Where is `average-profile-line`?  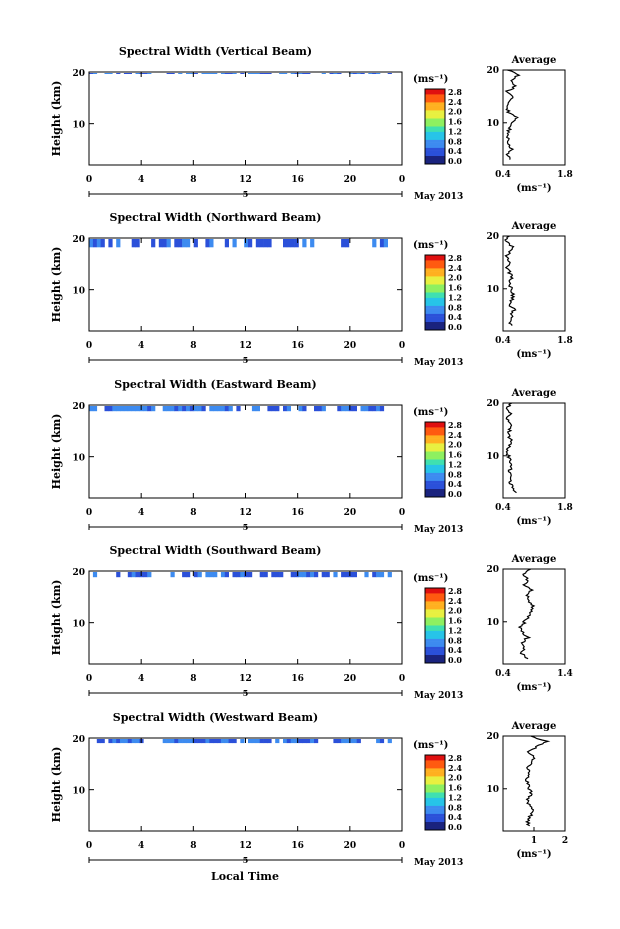
average-profile-line is located at coordinates (512, 114).